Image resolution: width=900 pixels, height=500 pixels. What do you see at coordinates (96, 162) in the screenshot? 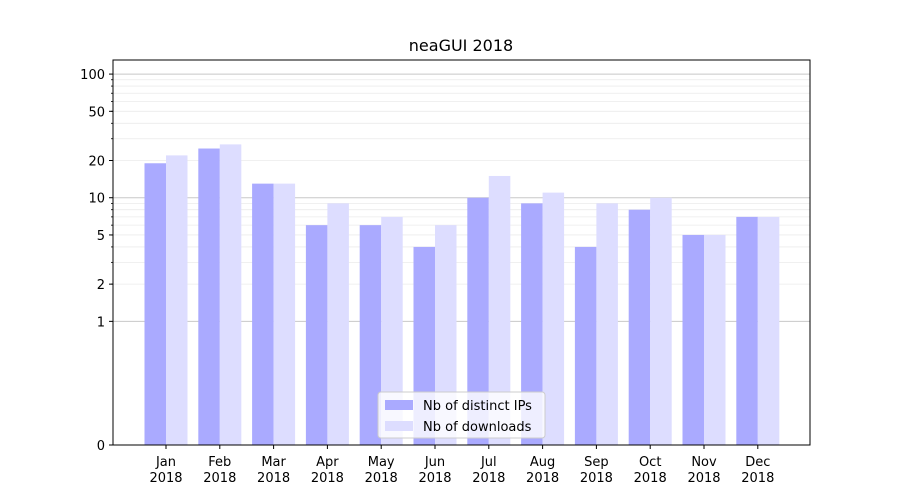
I see `y-tick-label: 20` at bounding box center [96, 162].